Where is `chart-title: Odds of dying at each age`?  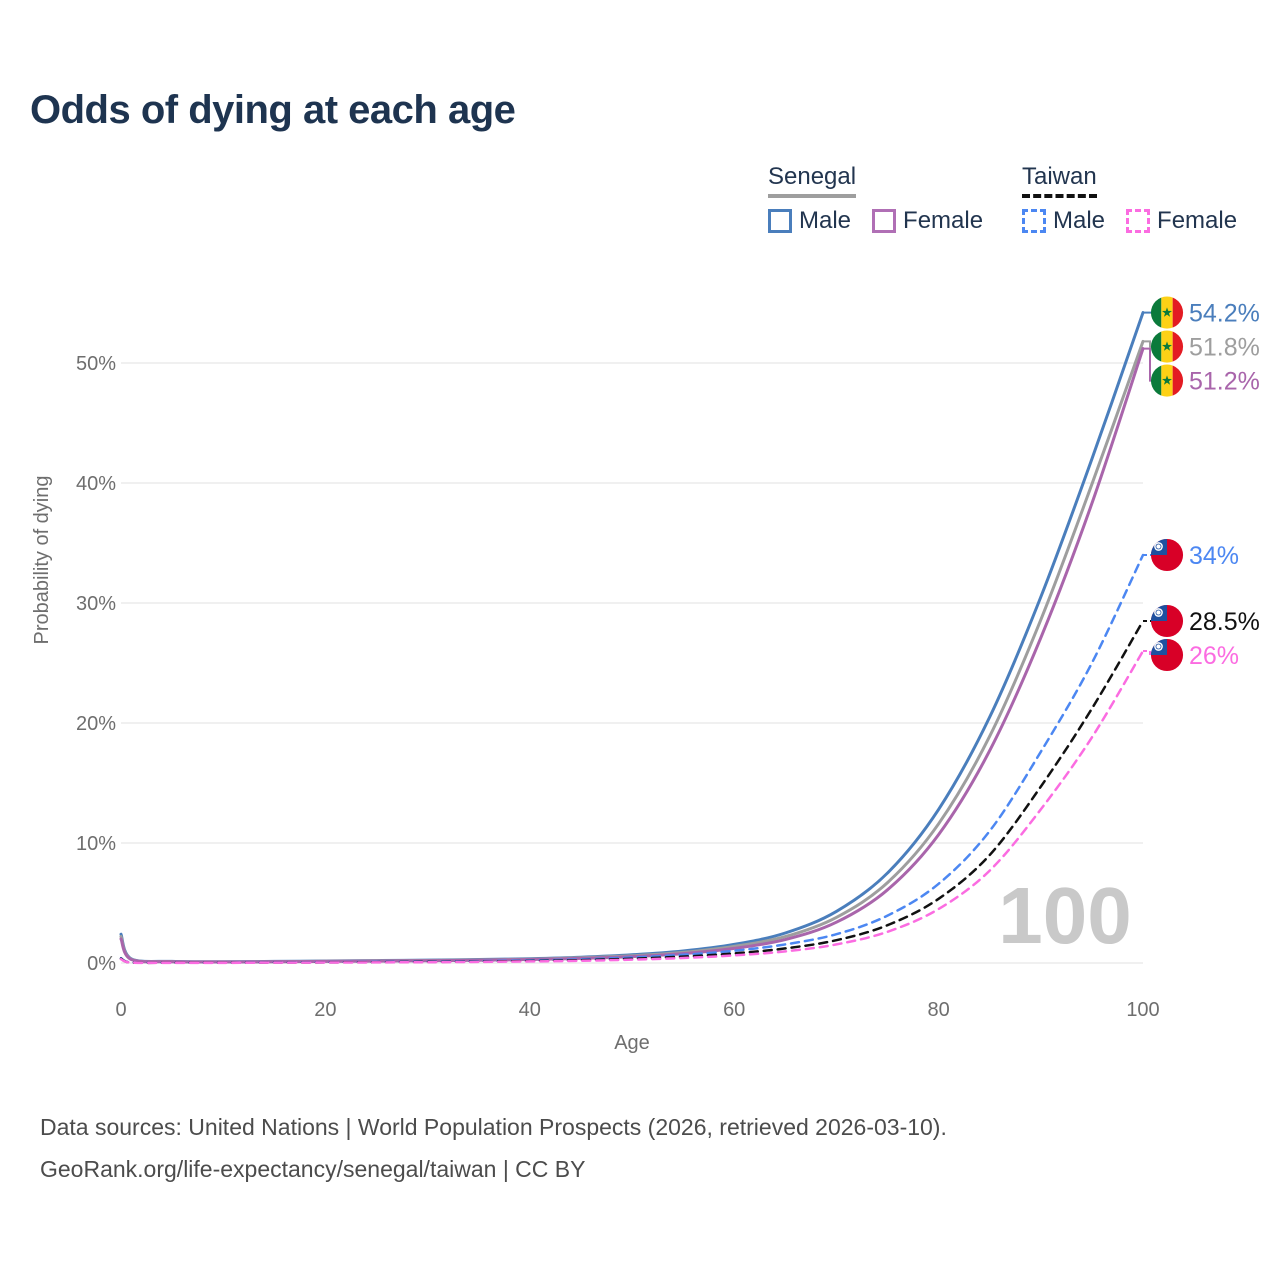 chart-title: Odds of dying at each age is located at coordinates (273, 110).